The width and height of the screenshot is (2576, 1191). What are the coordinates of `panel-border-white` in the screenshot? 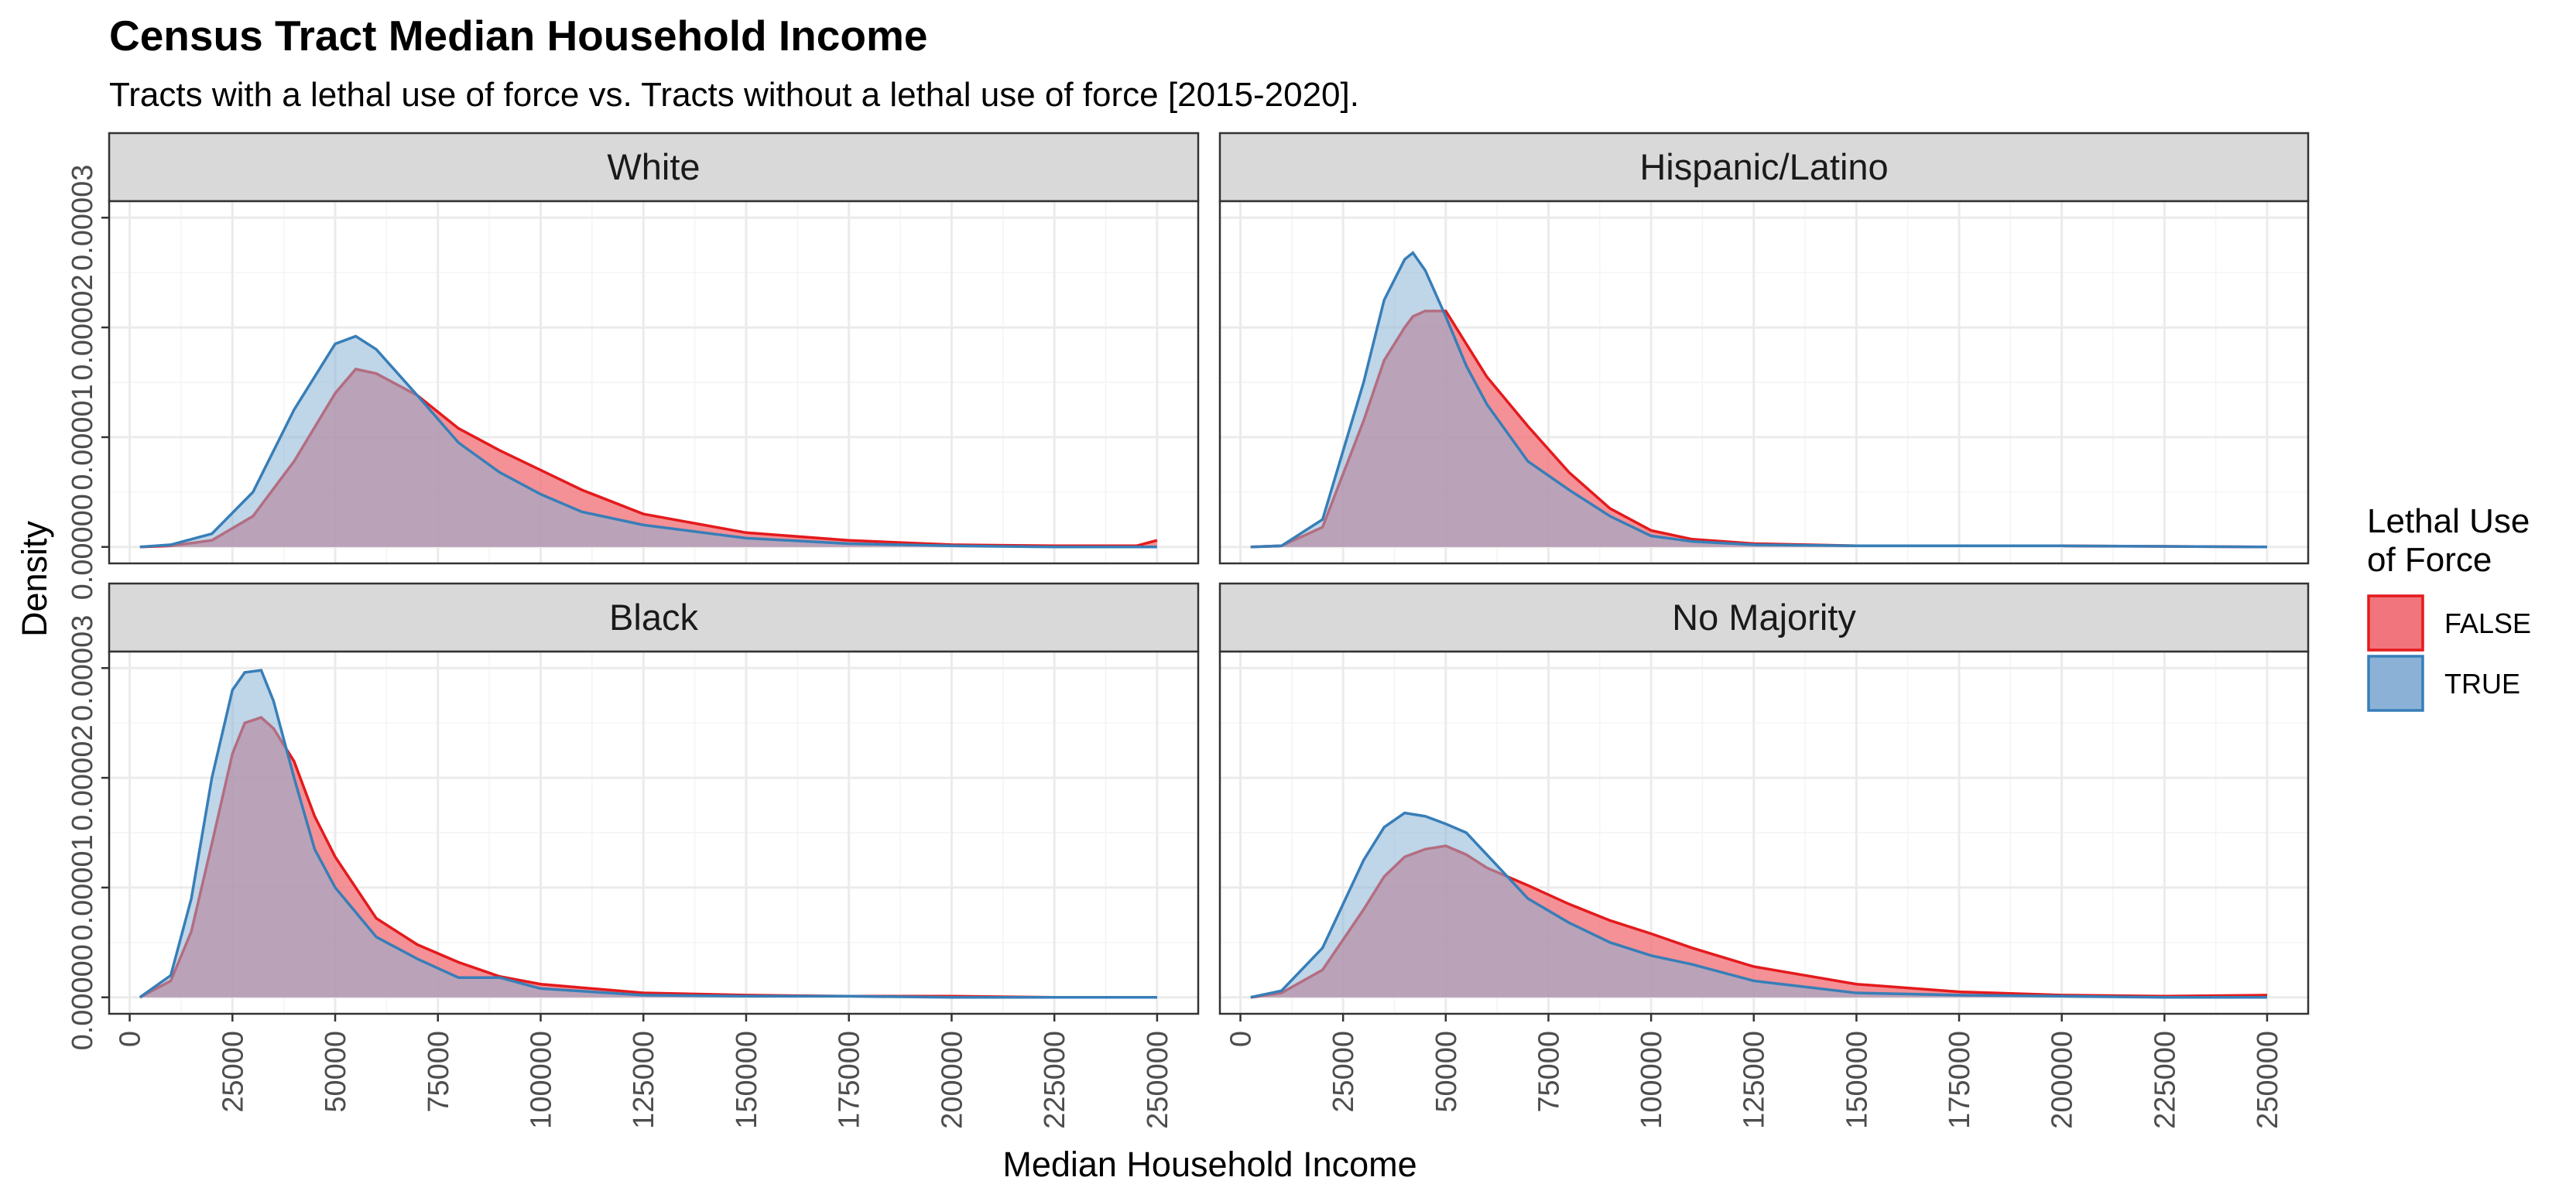 It's located at (654, 382).